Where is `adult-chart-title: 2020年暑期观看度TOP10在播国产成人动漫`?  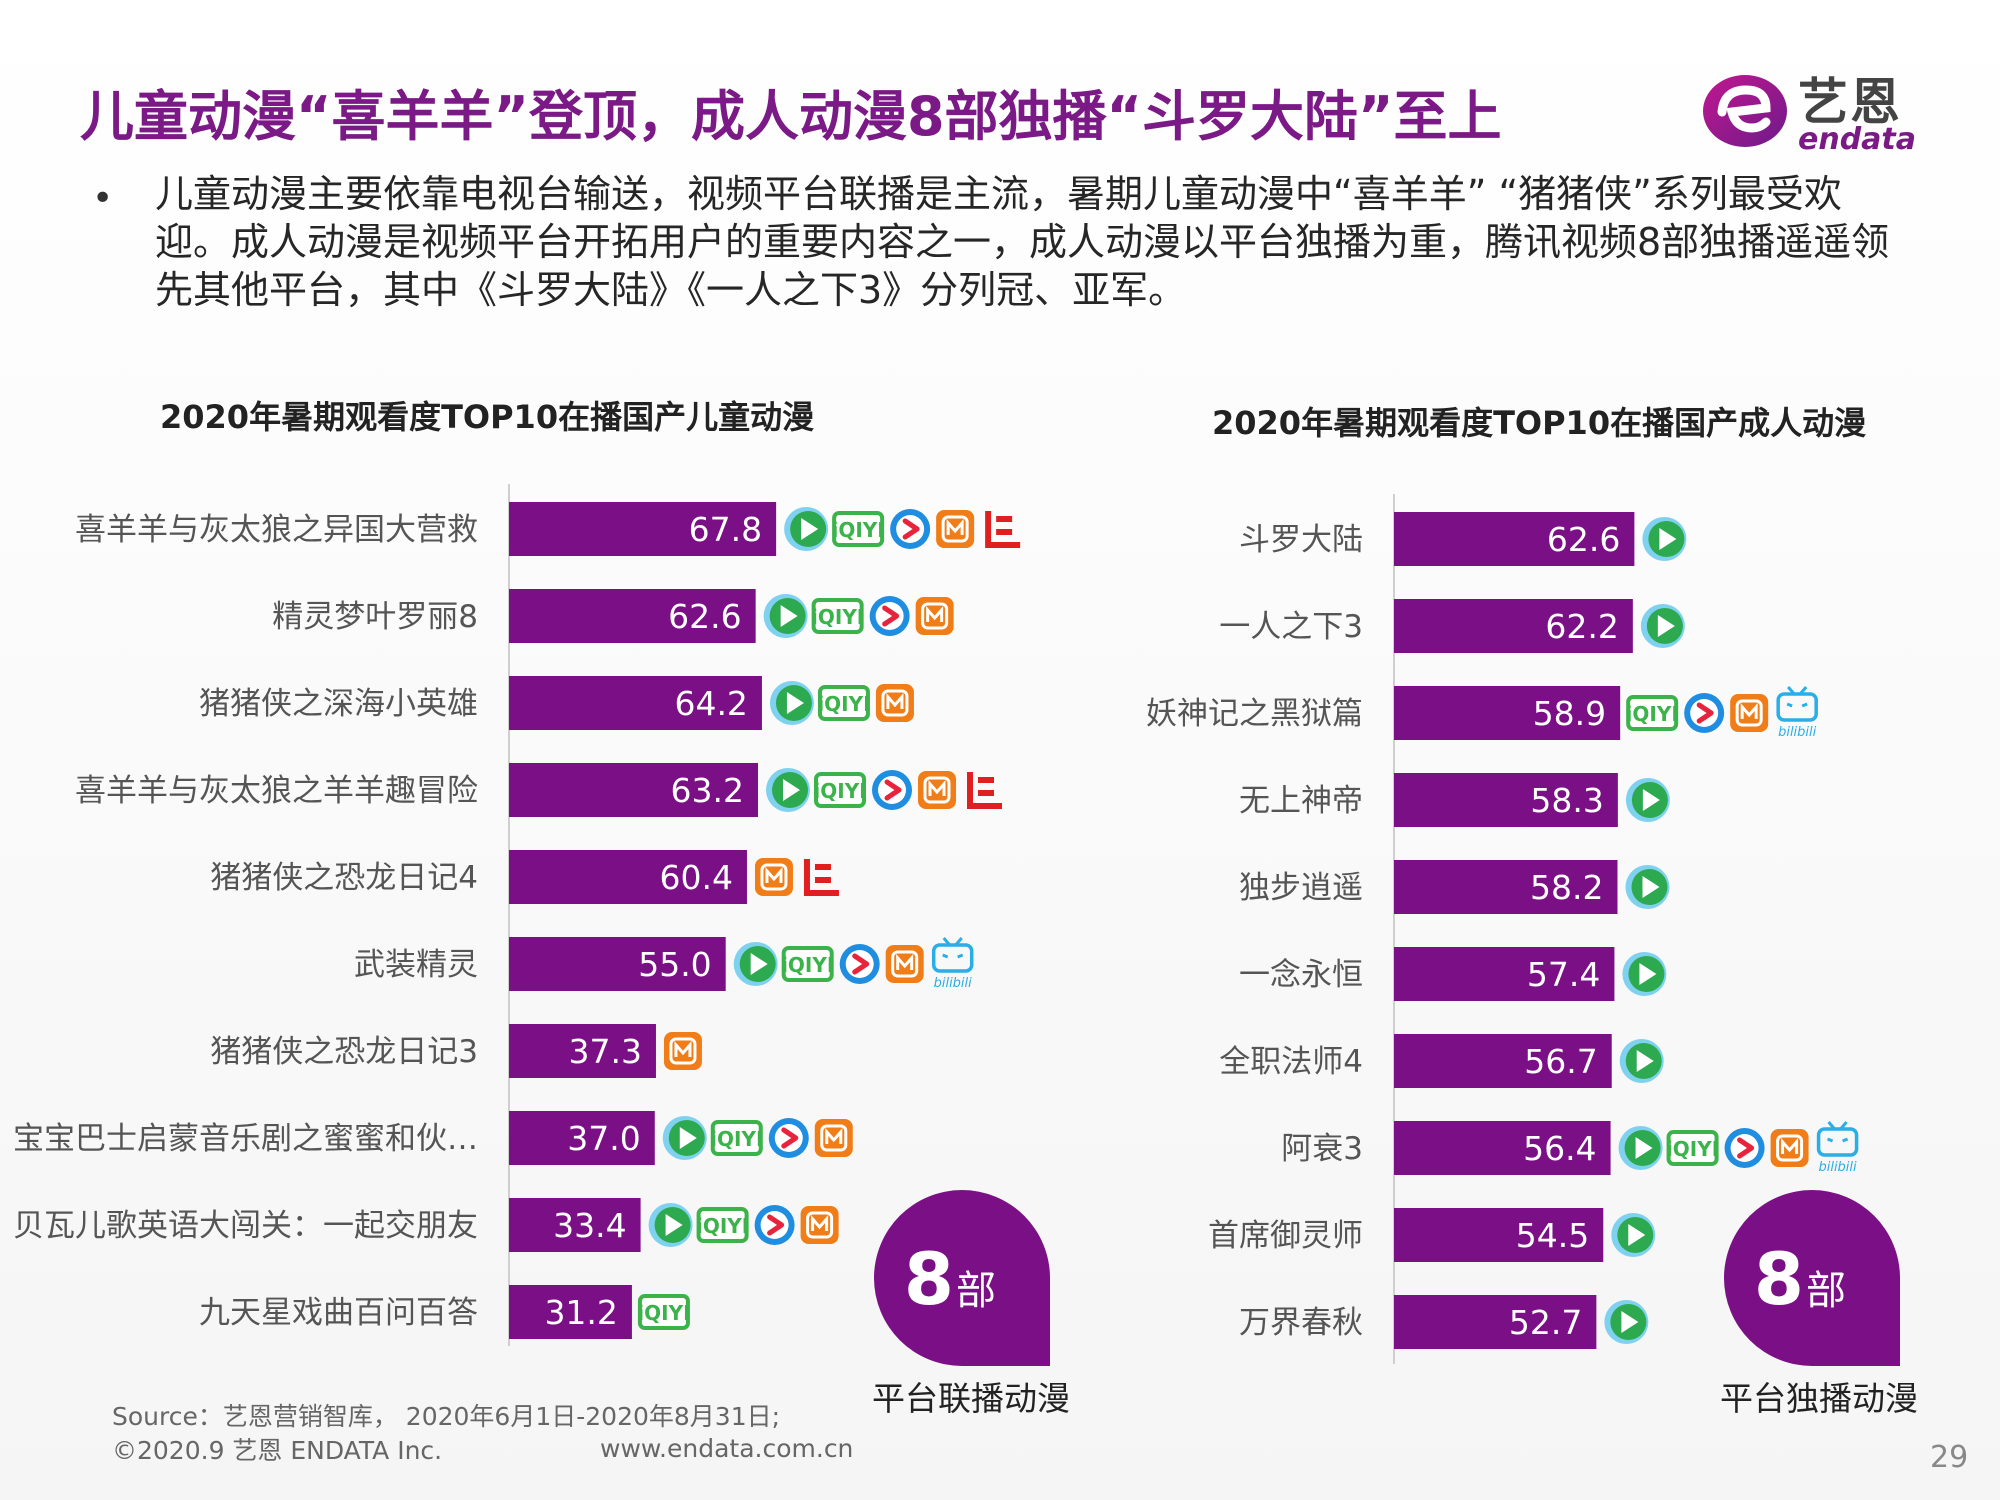 adult-chart-title: 2020年暑期观看度TOP10在播国产成人动漫 is located at coordinates (1539, 423).